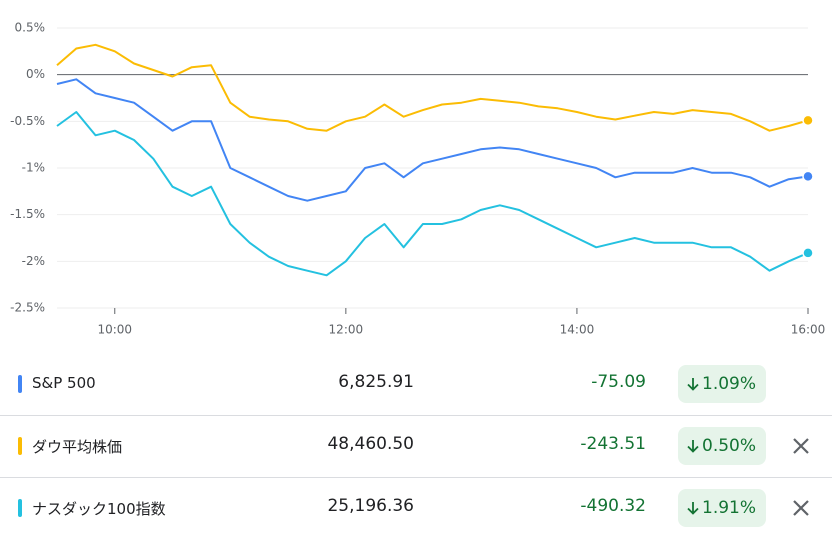 Image resolution: width=838 pixels, height=539 pixels. What do you see at coordinates (99, 509) in the screenshot?
I see `quote-name: ナスダック100指数` at bounding box center [99, 509].